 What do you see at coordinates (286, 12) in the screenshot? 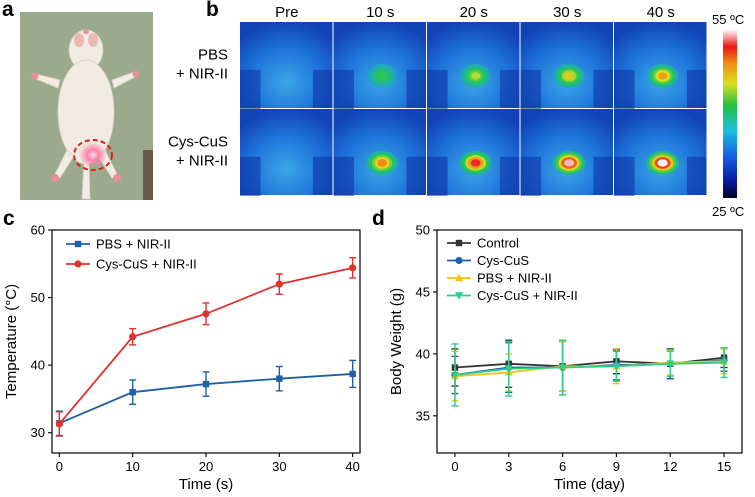
I see `thermal-header-0: Pre` at bounding box center [286, 12].